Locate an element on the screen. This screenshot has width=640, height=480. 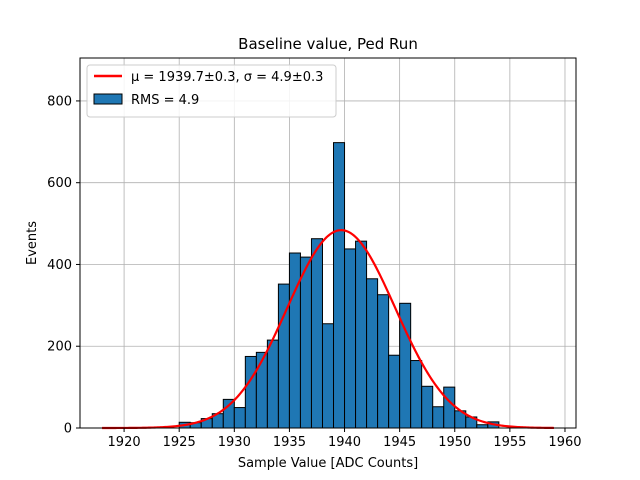
y-tick-label: 600 is located at coordinates (59, 183).